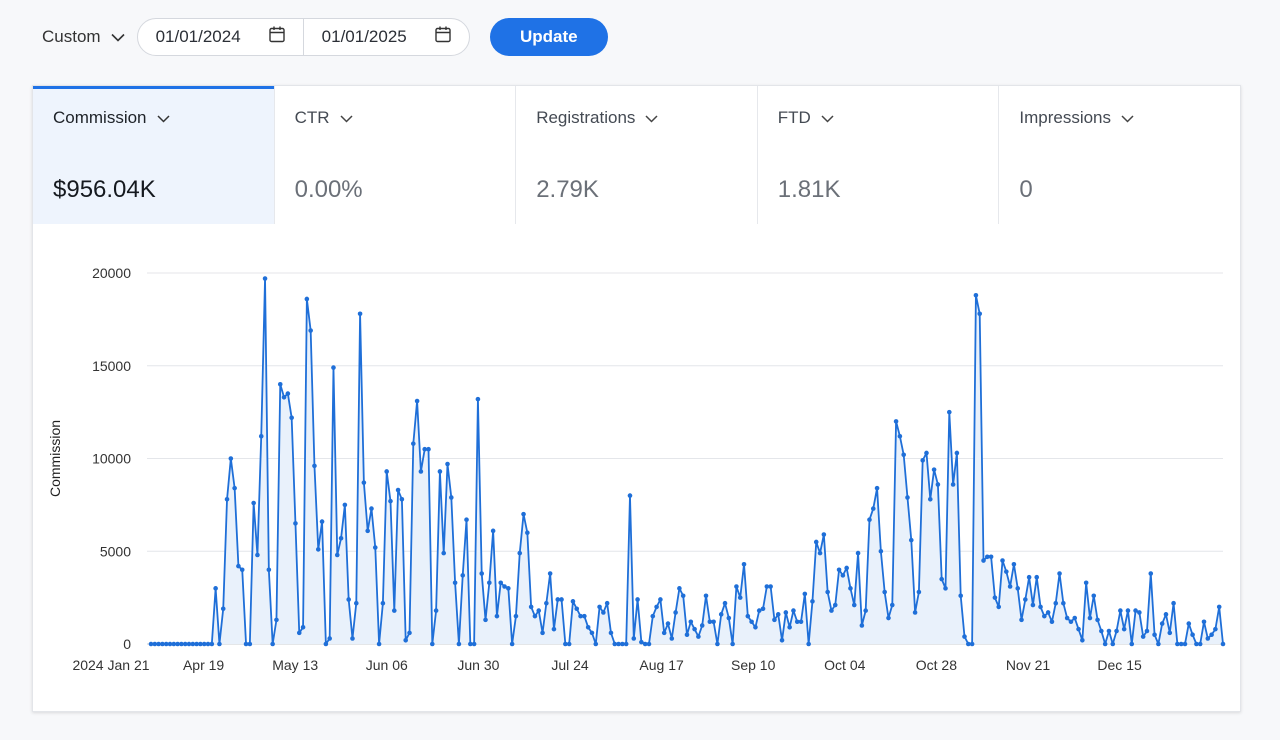 Image resolution: width=1280 pixels, height=740 pixels. I want to click on update-button: Update, so click(548, 37).